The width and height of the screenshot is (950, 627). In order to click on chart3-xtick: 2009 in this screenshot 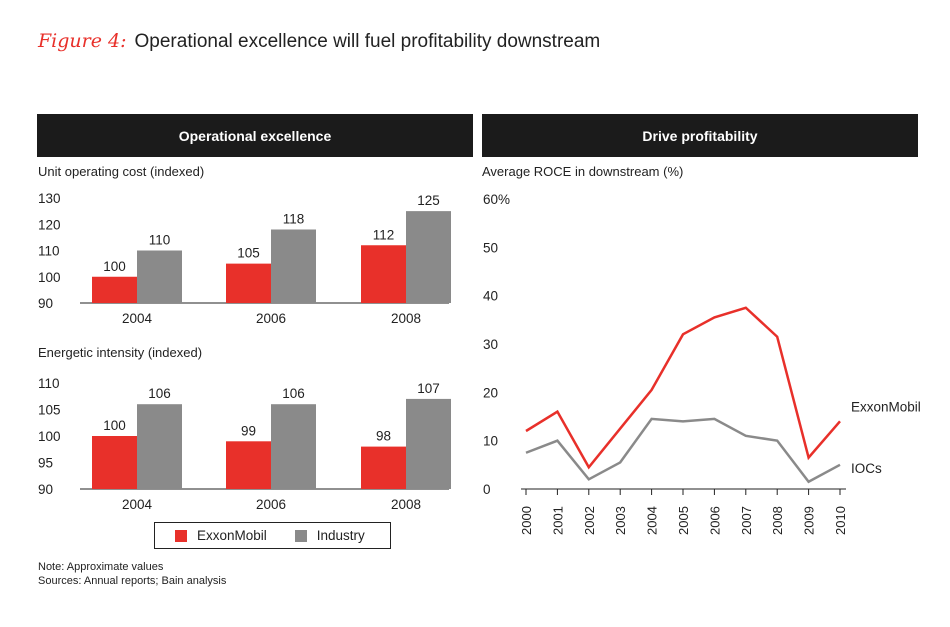, I will do `click(809, 520)`.